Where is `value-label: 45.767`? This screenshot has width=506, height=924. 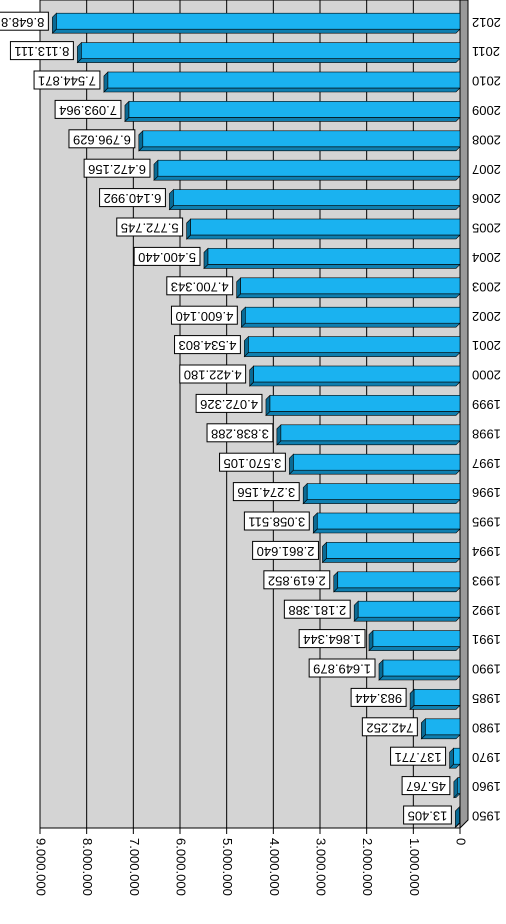
value-label: 45.767 is located at coordinates (426, 786).